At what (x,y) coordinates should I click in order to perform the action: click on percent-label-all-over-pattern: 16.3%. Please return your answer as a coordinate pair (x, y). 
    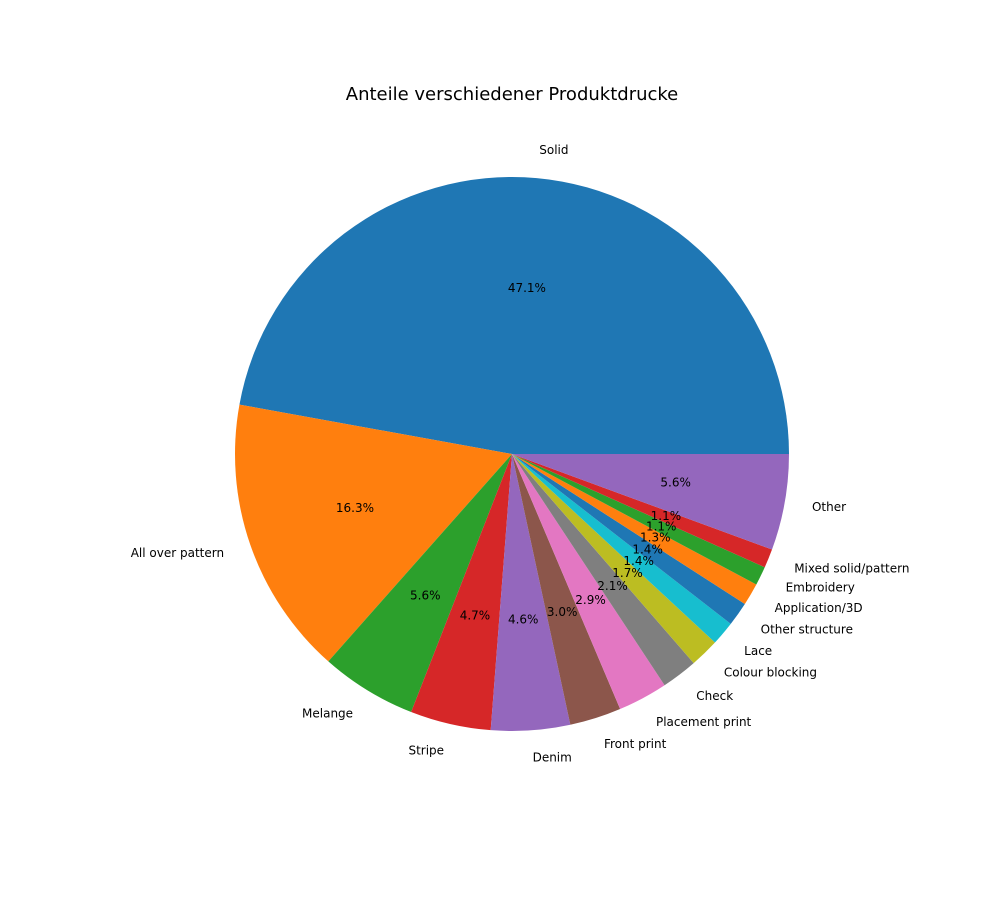
    Looking at the image, I should click on (355, 508).